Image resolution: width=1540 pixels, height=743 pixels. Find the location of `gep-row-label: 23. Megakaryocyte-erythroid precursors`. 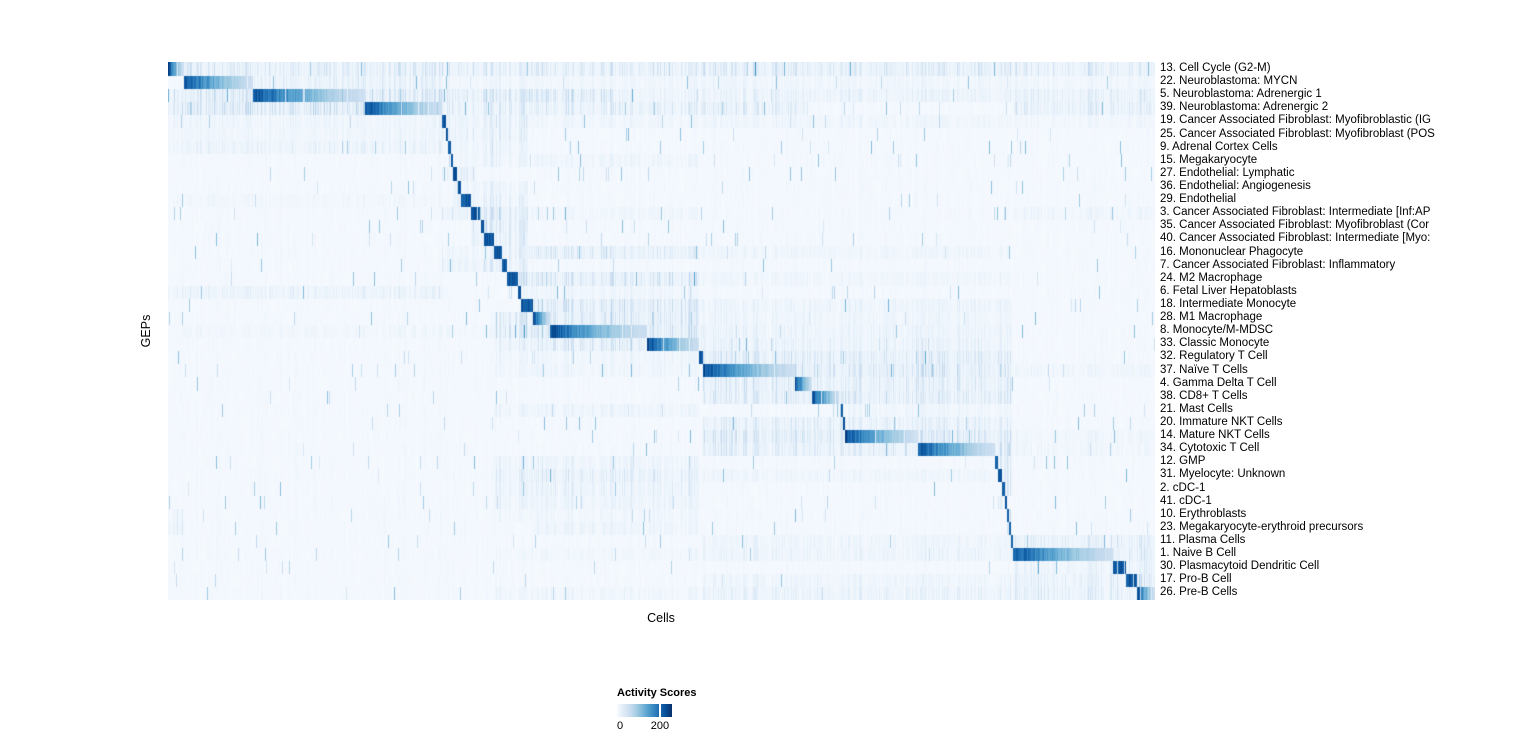

gep-row-label: 23. Megakaryocyte-erythroid precursors is located at coordinates (1262, 526).